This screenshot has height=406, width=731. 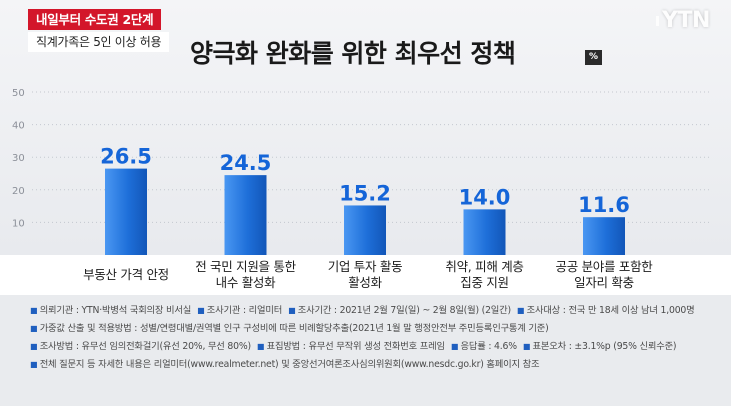 I want to click on y-tick-label: 10, so click(x=18, y=223).